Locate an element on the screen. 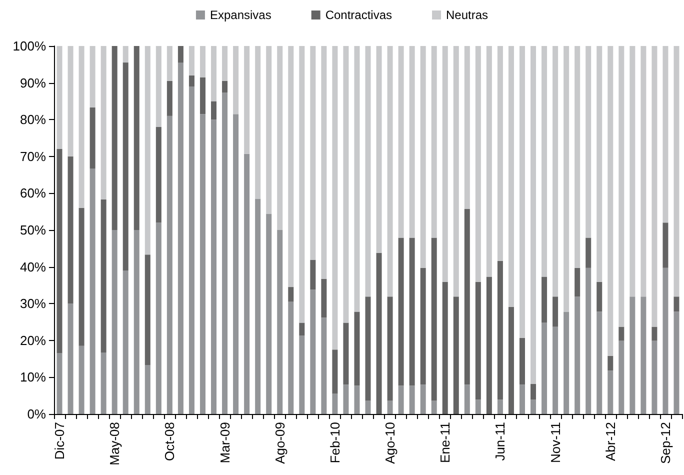 The height and width of the screenshot is (475, 684). legend-label: Contractivas is located at coordinates (358, 15).